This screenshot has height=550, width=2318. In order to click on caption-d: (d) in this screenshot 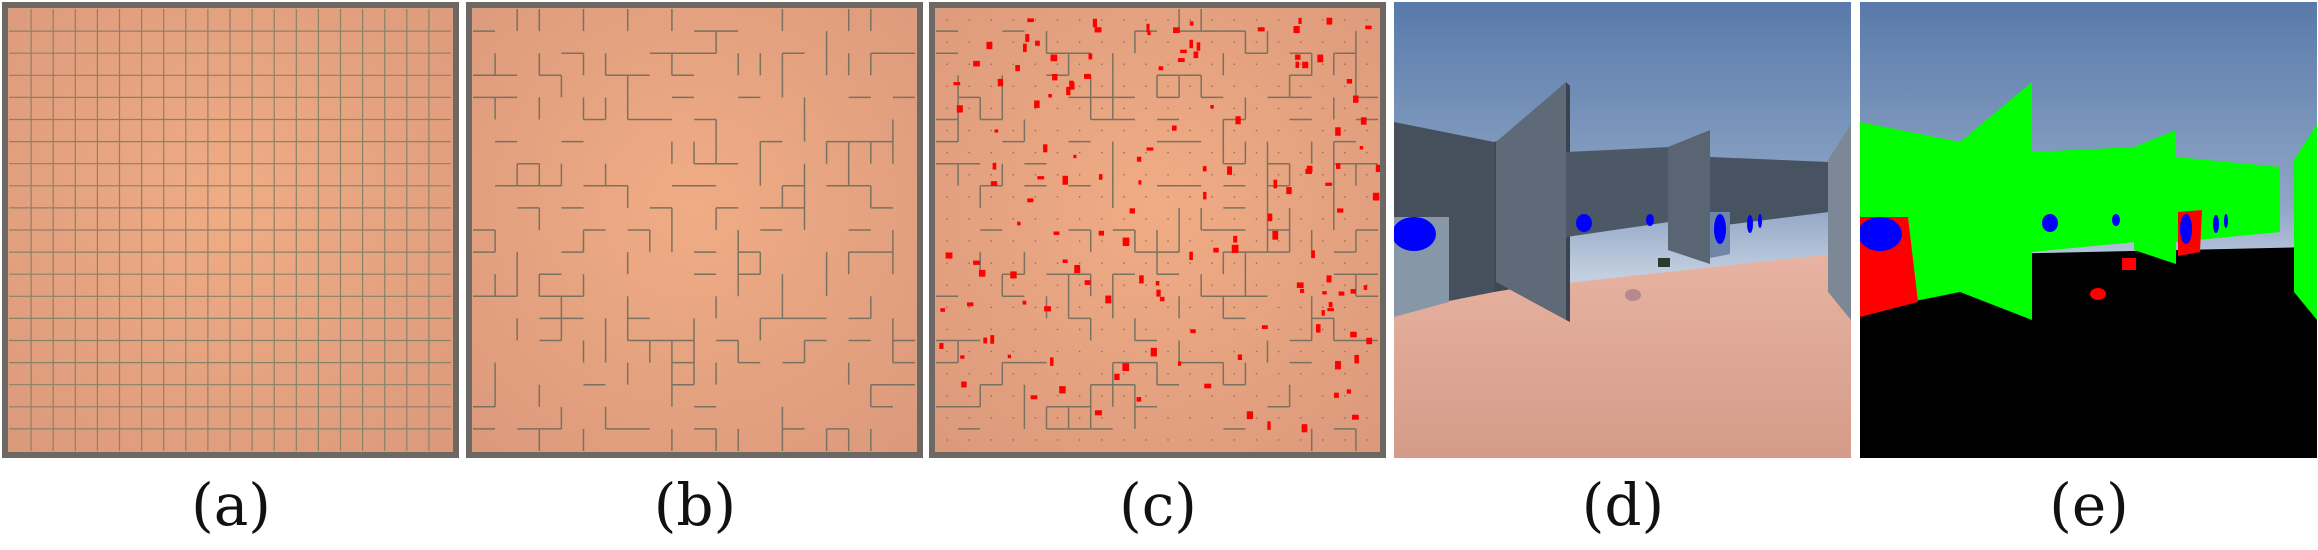, I will do `click(1623, 505)`.